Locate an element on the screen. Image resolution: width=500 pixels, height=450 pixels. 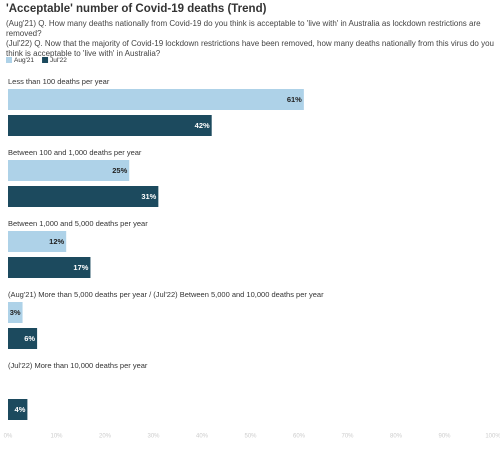
value-label: 31% is located at coordinates (148, 196).